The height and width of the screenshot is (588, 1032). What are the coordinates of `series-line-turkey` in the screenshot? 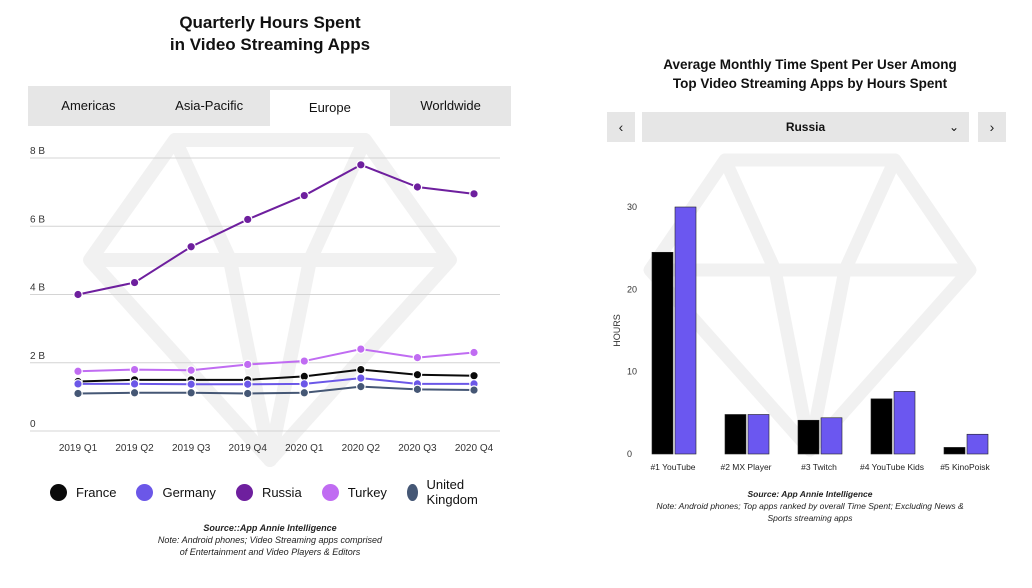 It's located at (276, 360).